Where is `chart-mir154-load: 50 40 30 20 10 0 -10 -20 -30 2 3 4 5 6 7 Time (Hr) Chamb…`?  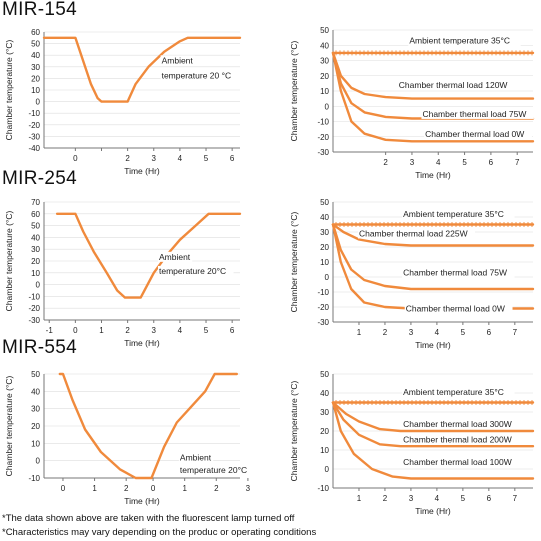
chart-mir154-load: 50 40 30 20 10 0 -10 -20 -30 2 3 4 5 6 7 Time (Hr) Chamb… is located at coordinates (412, 103).